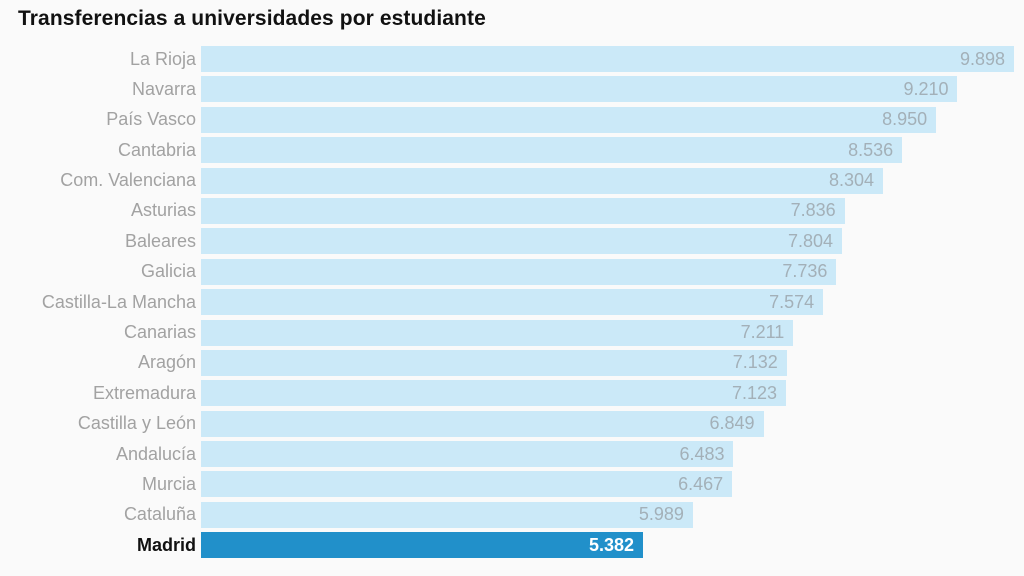 This screenshot has height=576, width=1024. Describe the element at coordinates (168, 271) in the screenshot. I see `row-label: Galicia` at that location.